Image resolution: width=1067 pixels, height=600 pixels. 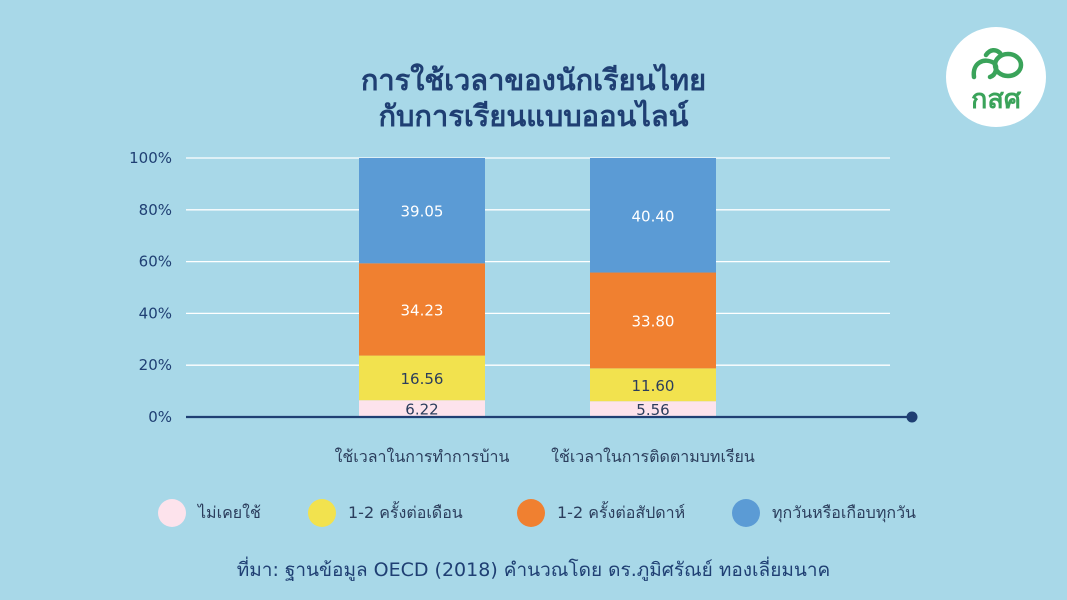 What do you see at coordinates (155, 313) in the screenshot?
I see `y-tick-label-2: 40%` at bounding box center [155, 313].